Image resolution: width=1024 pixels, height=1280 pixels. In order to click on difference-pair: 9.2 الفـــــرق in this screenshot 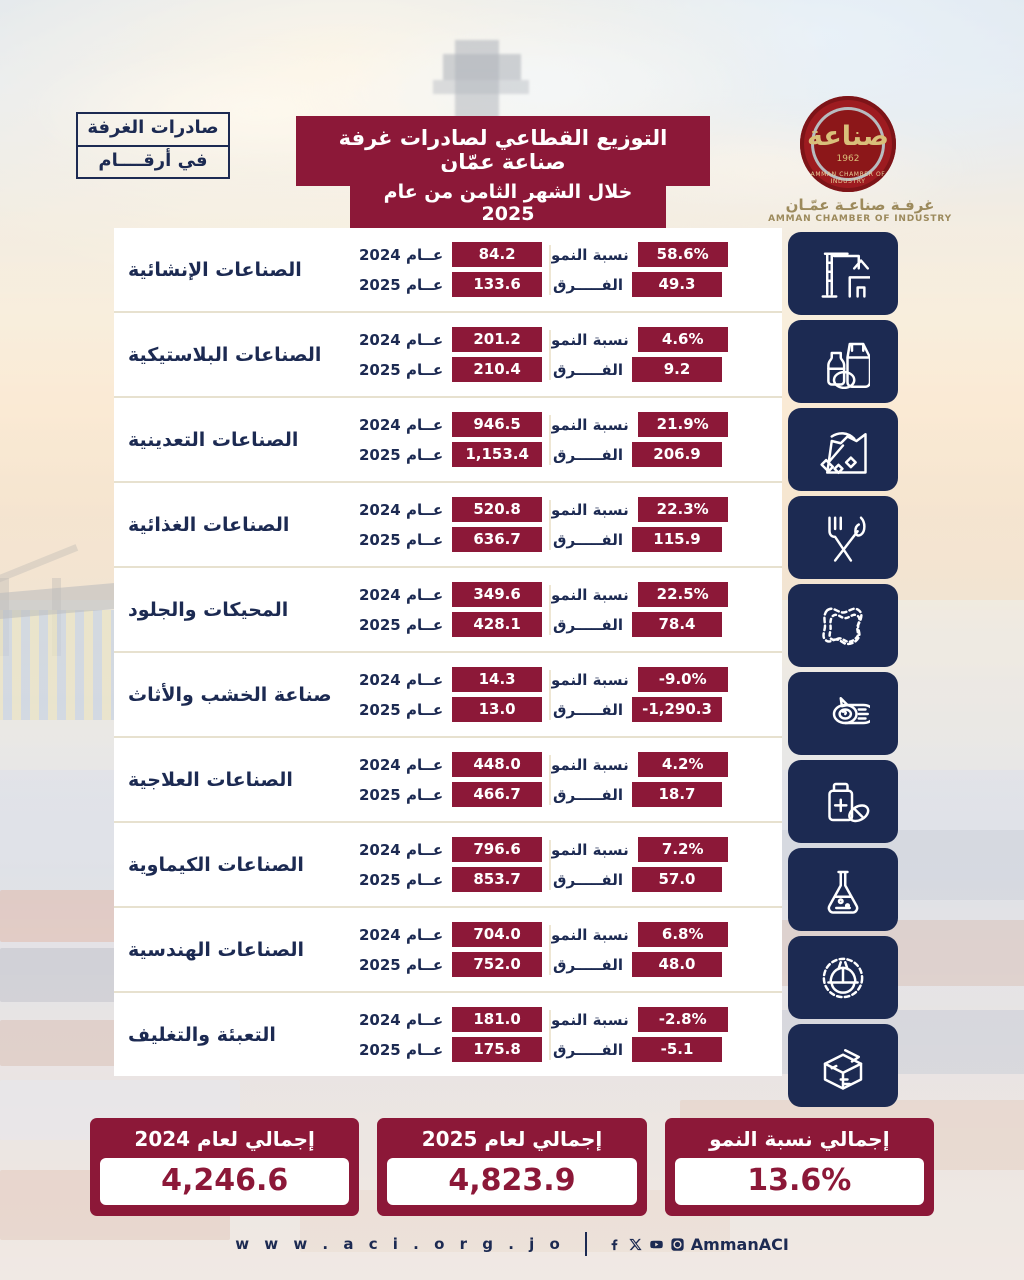, I will do `click(636, 369)`.